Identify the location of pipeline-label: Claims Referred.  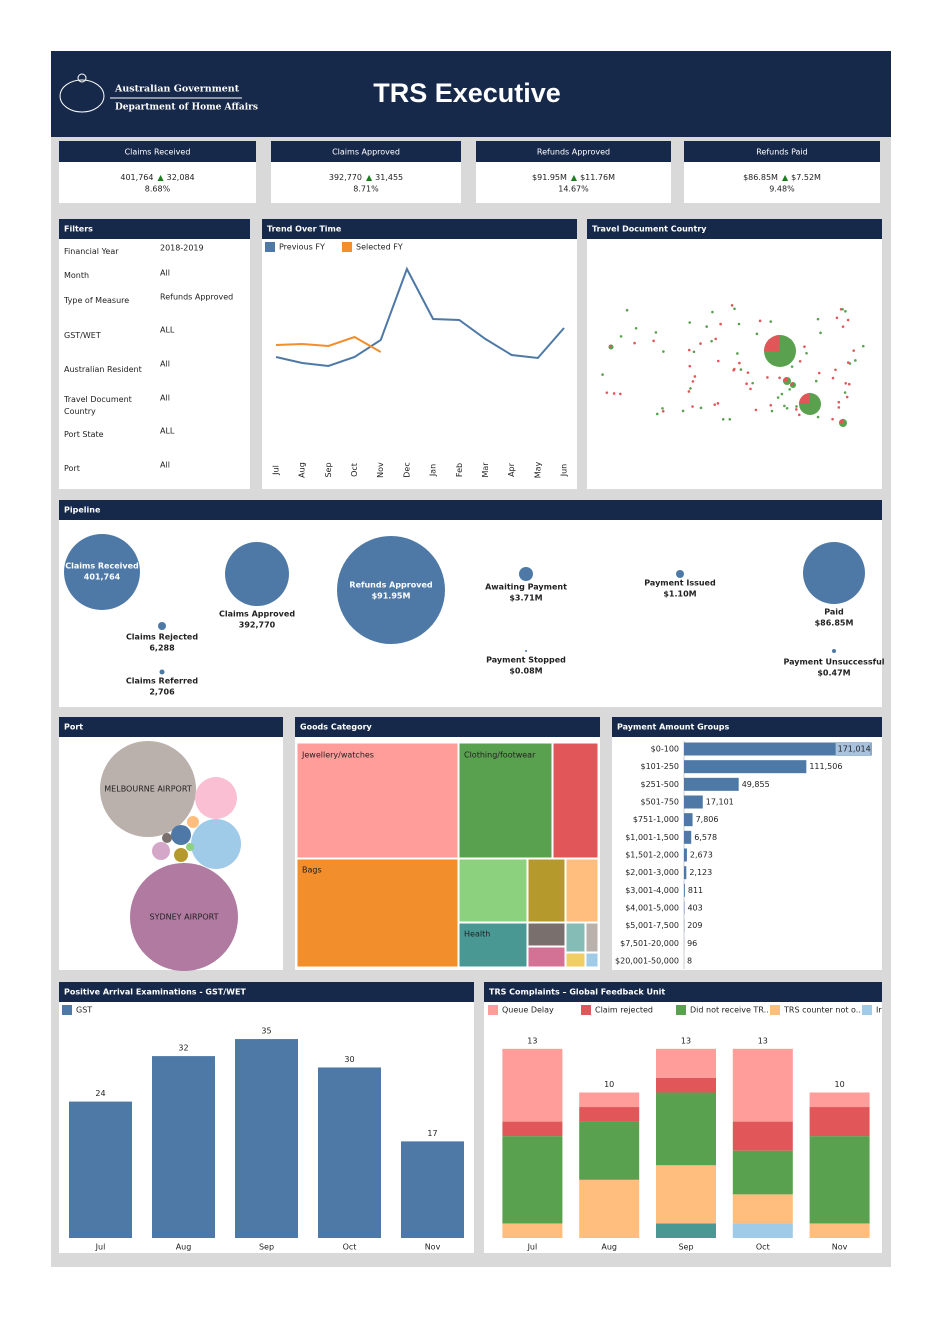
(162, 681).